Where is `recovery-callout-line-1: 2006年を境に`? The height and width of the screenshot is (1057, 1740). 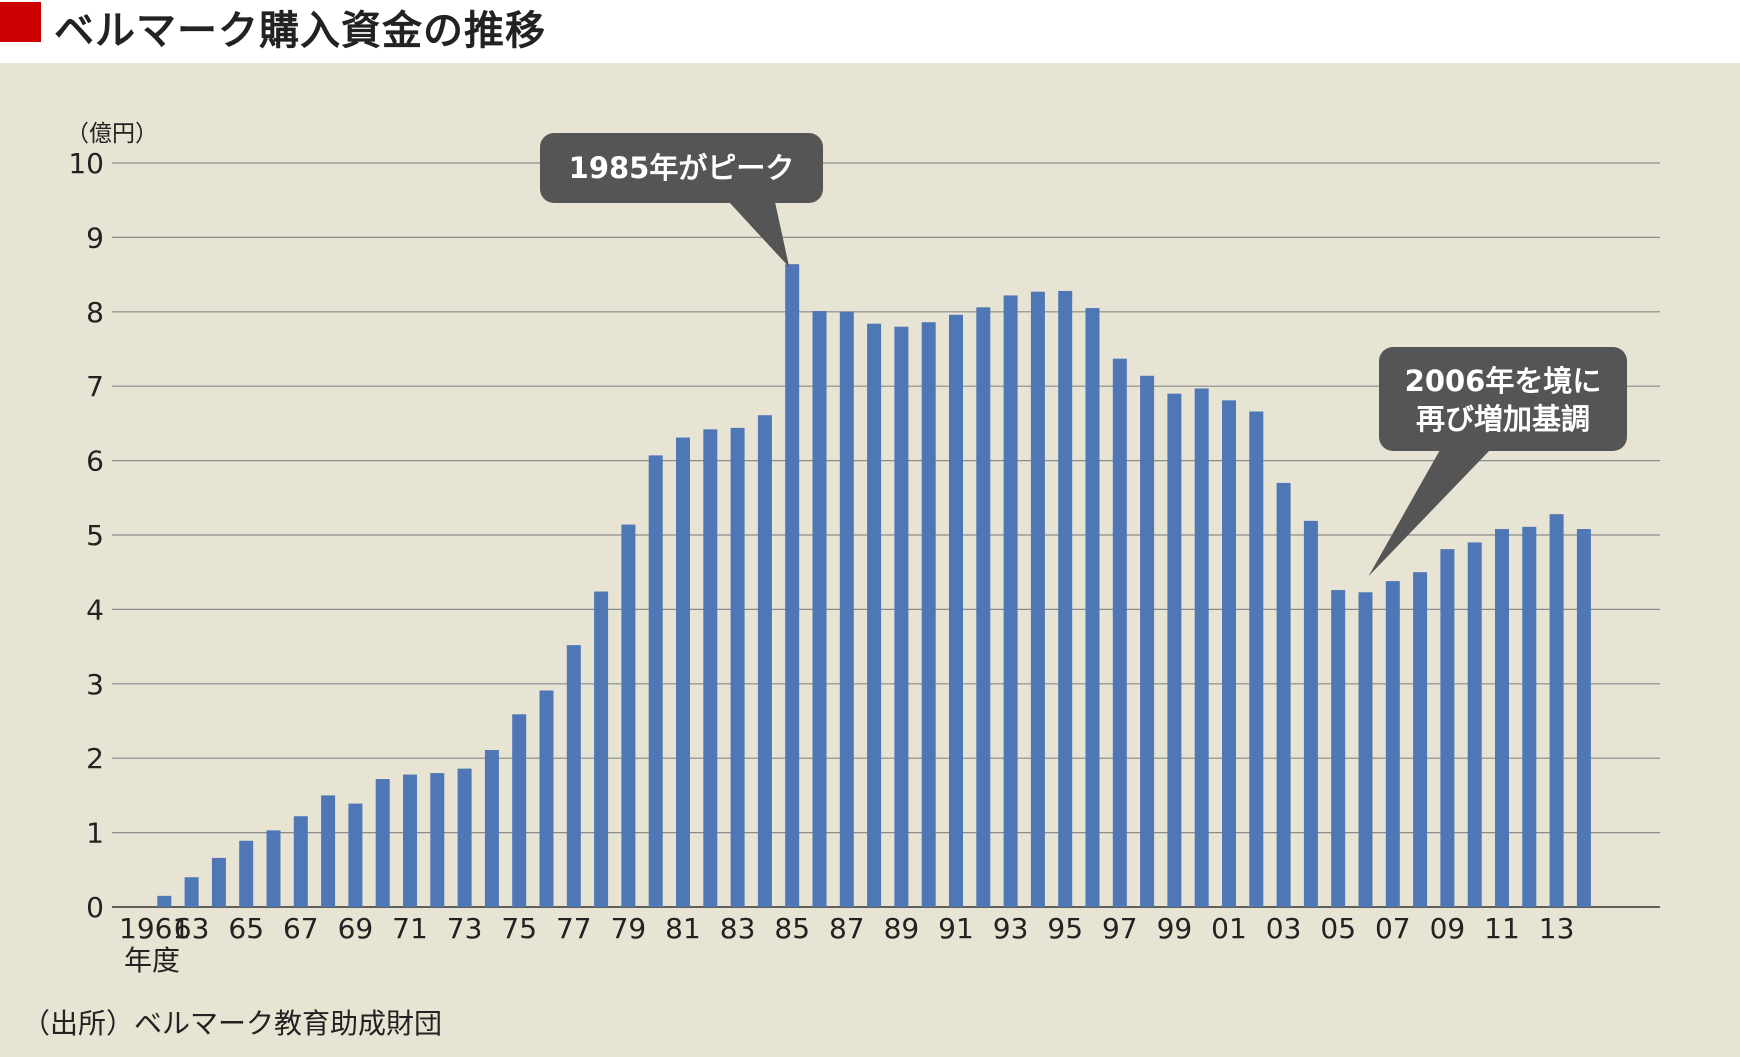
recovery-callout-line-1: 2006年を境に is located at coordinates (1503, 381).